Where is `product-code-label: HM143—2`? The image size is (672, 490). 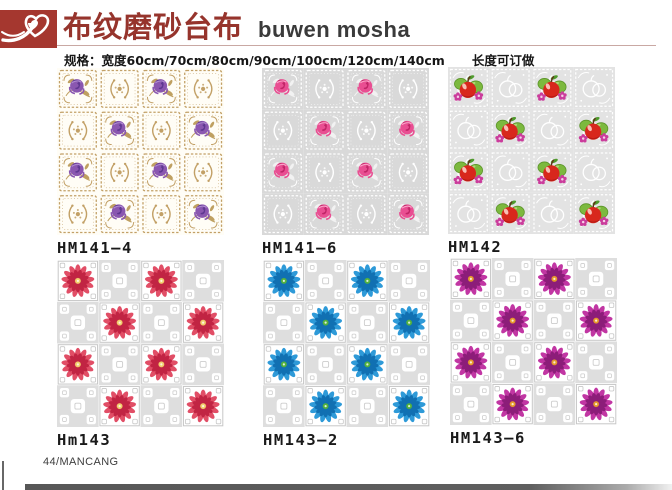 product-code-label: HM143—2 is located at coordinates (301, 440).